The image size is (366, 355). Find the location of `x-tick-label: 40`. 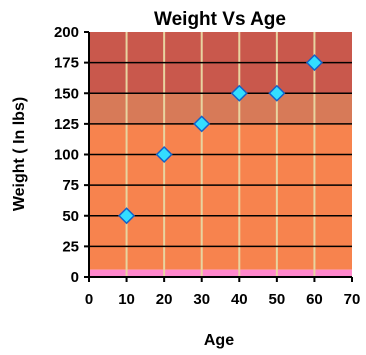

x-tick-label: 40 is located at coordinates (239, 299).